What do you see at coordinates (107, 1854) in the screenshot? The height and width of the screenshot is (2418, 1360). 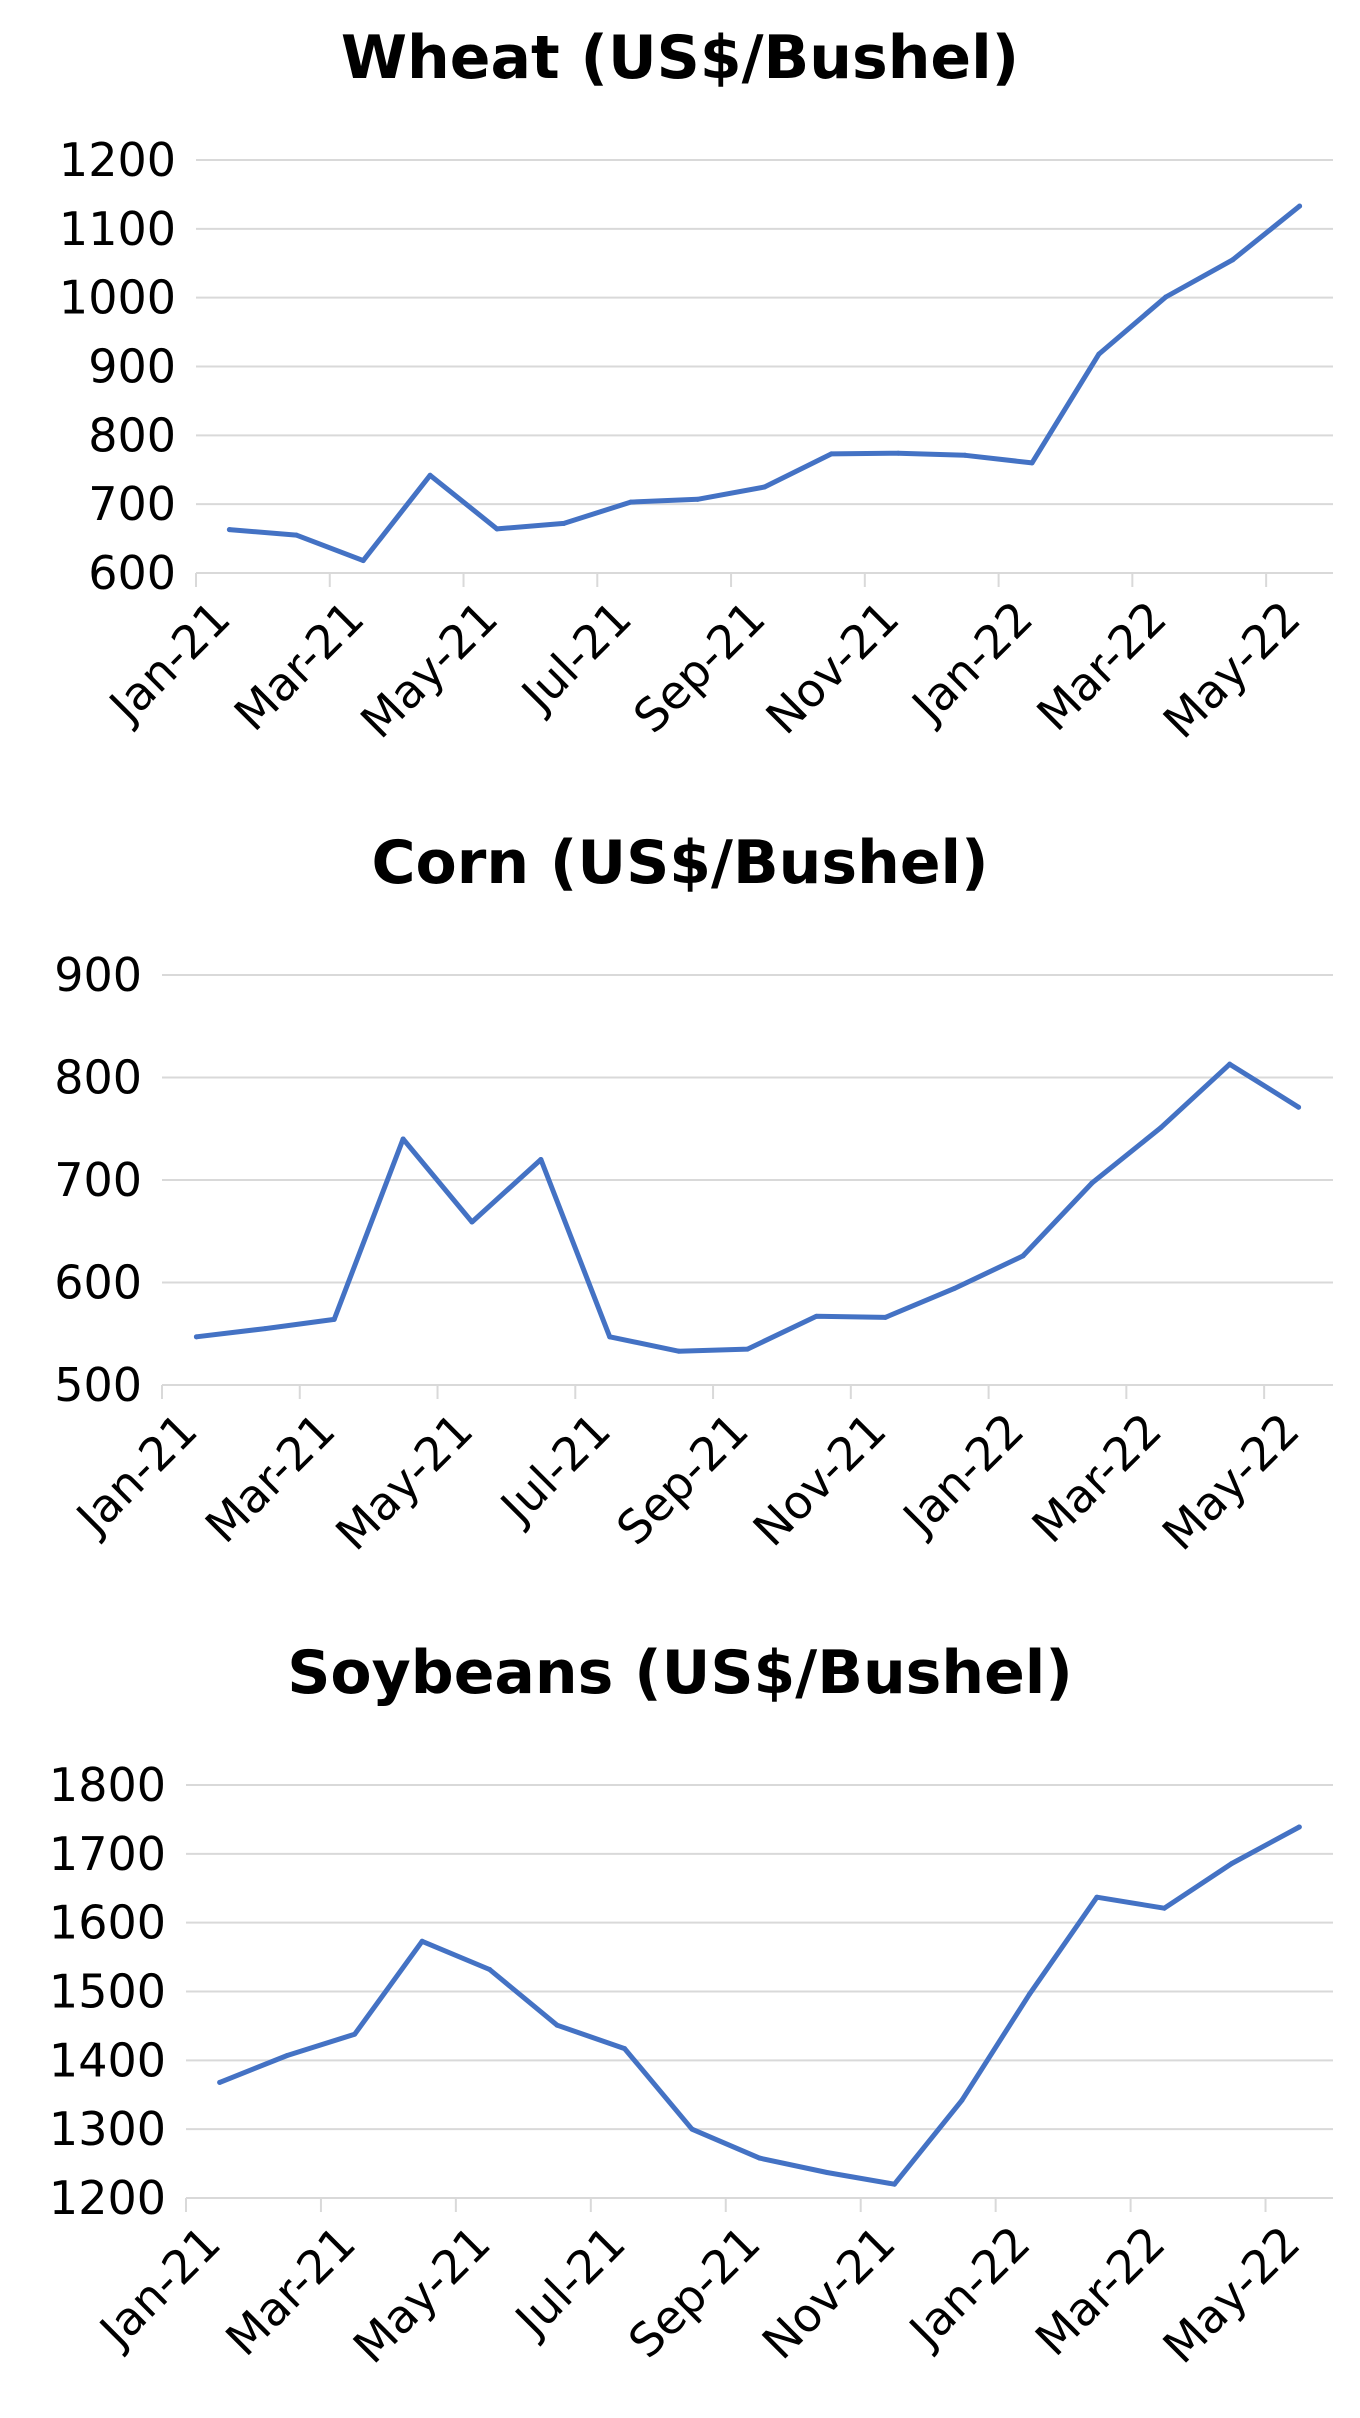 I see `y-tick-label: 1700` at bounding box center [107, 1854].